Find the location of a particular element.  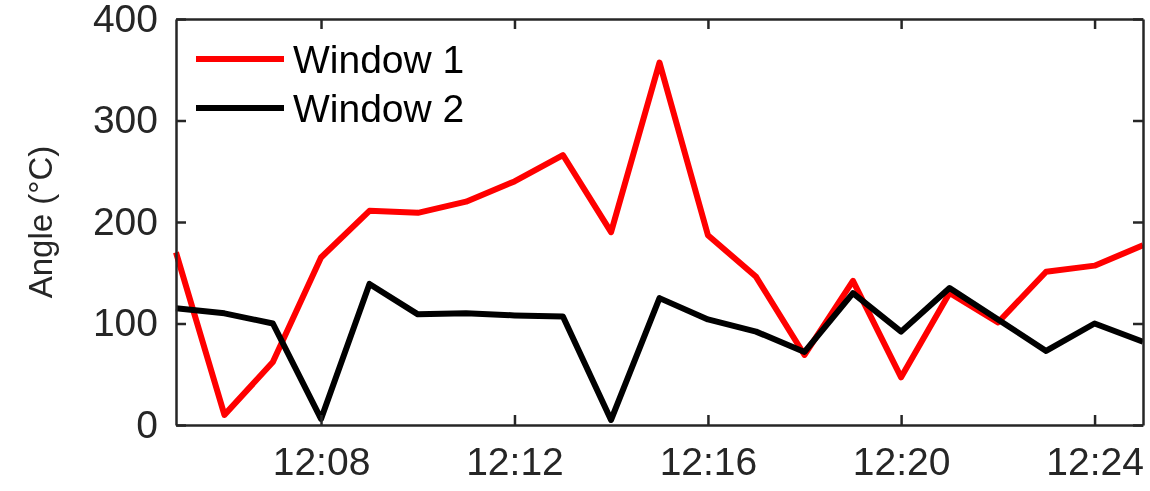

legend-label: Window 2 is located at coordinates (379, 108).